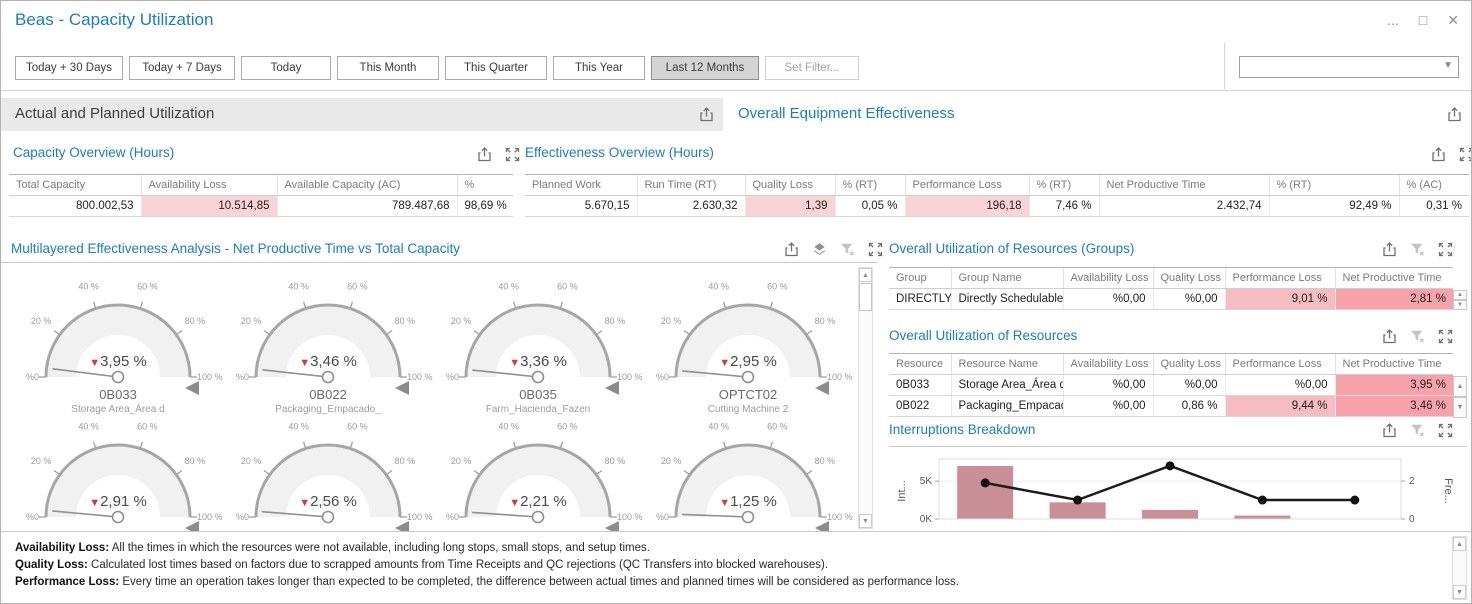  I want to click on svg-text: Packaging_Empacado_, so click(328, 409).